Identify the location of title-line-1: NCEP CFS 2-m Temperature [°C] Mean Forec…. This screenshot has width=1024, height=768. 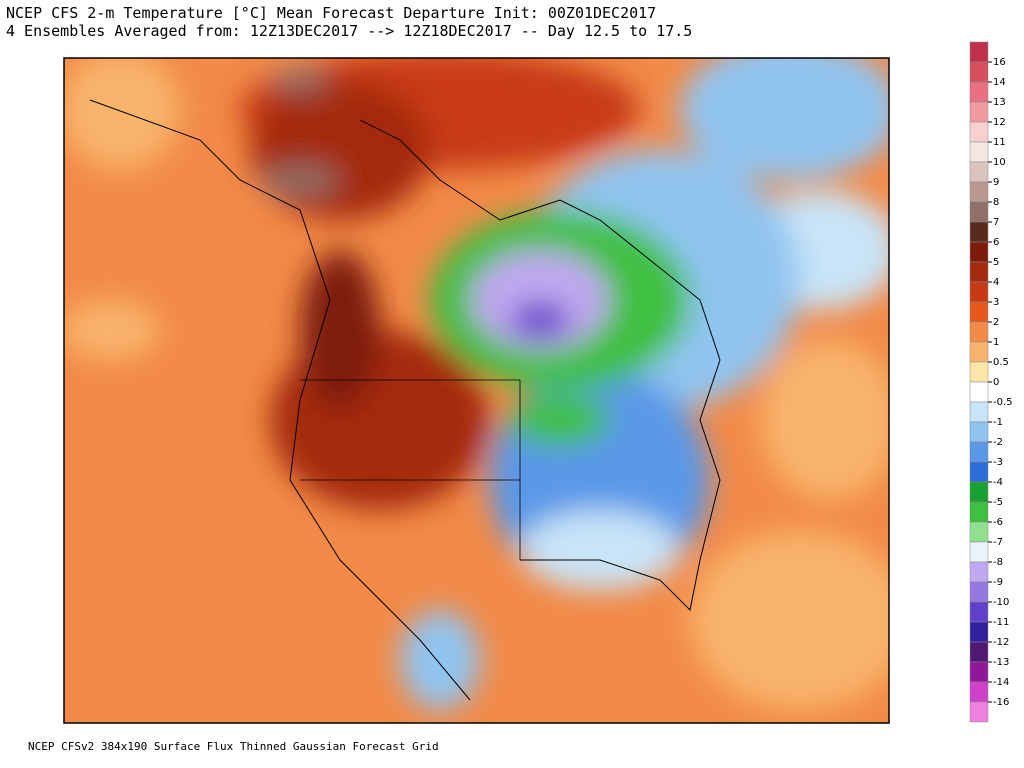
(331, 13).